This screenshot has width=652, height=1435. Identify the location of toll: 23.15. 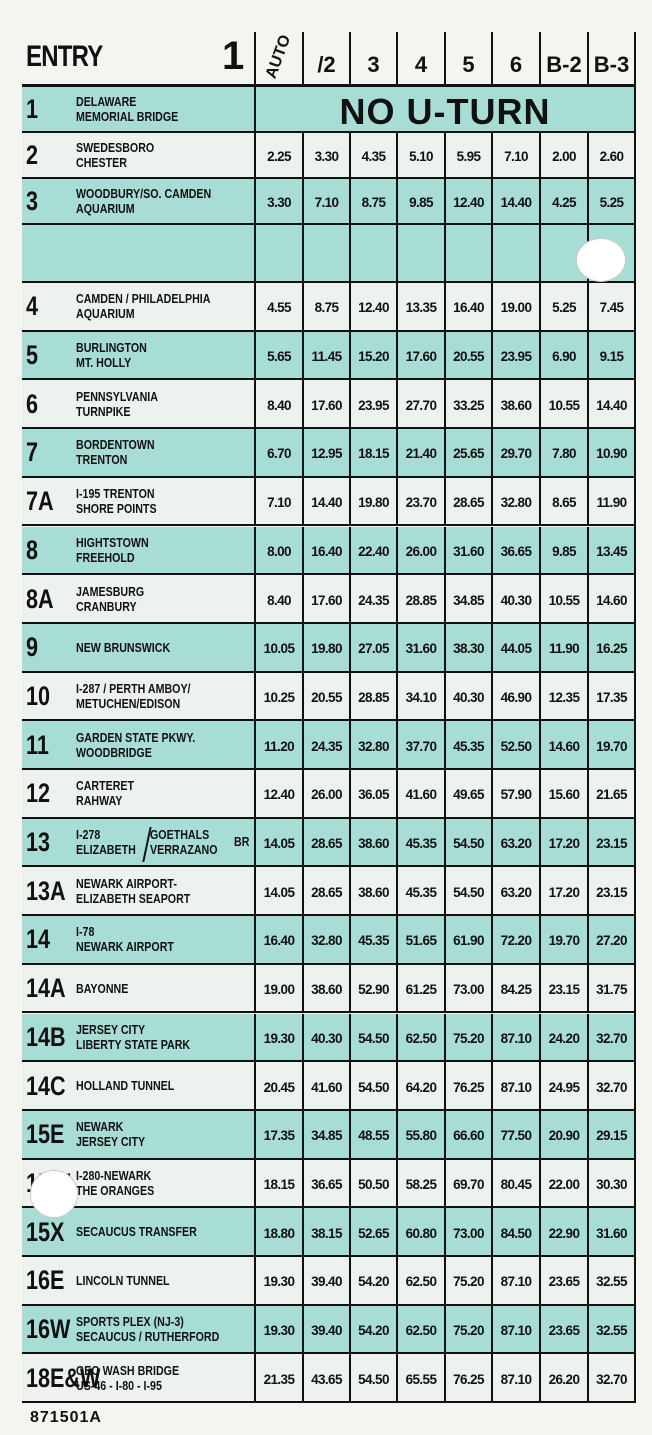
(564, 990).